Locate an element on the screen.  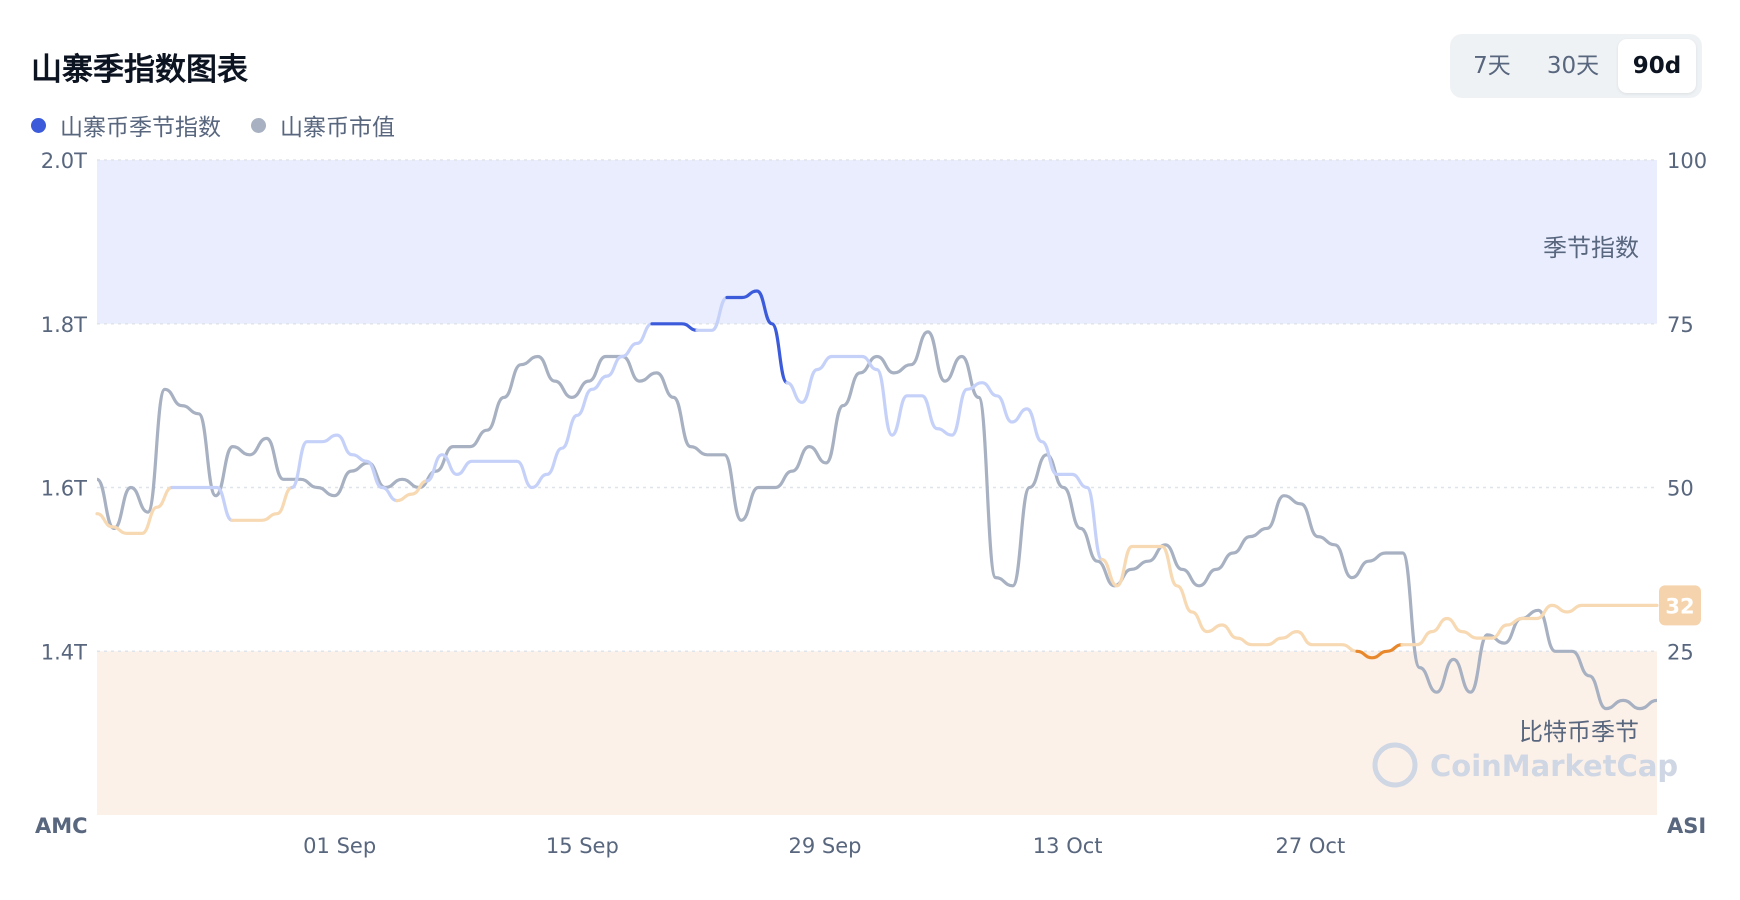
badge-background is located at coordinates (1680, 605).